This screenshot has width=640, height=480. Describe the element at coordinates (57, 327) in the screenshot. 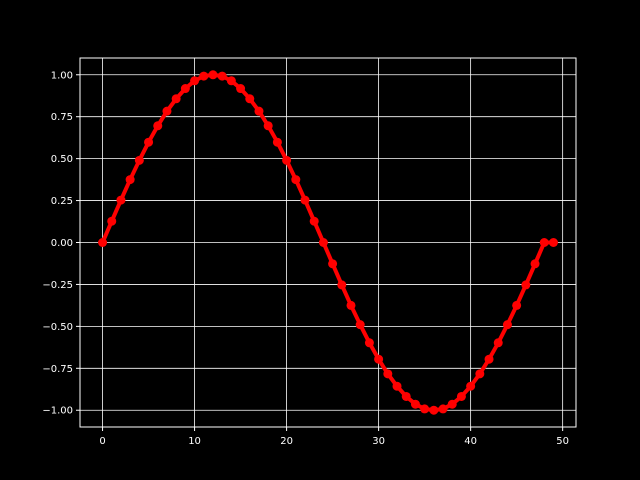

I see `y-tick-label: −0.50` at that location.